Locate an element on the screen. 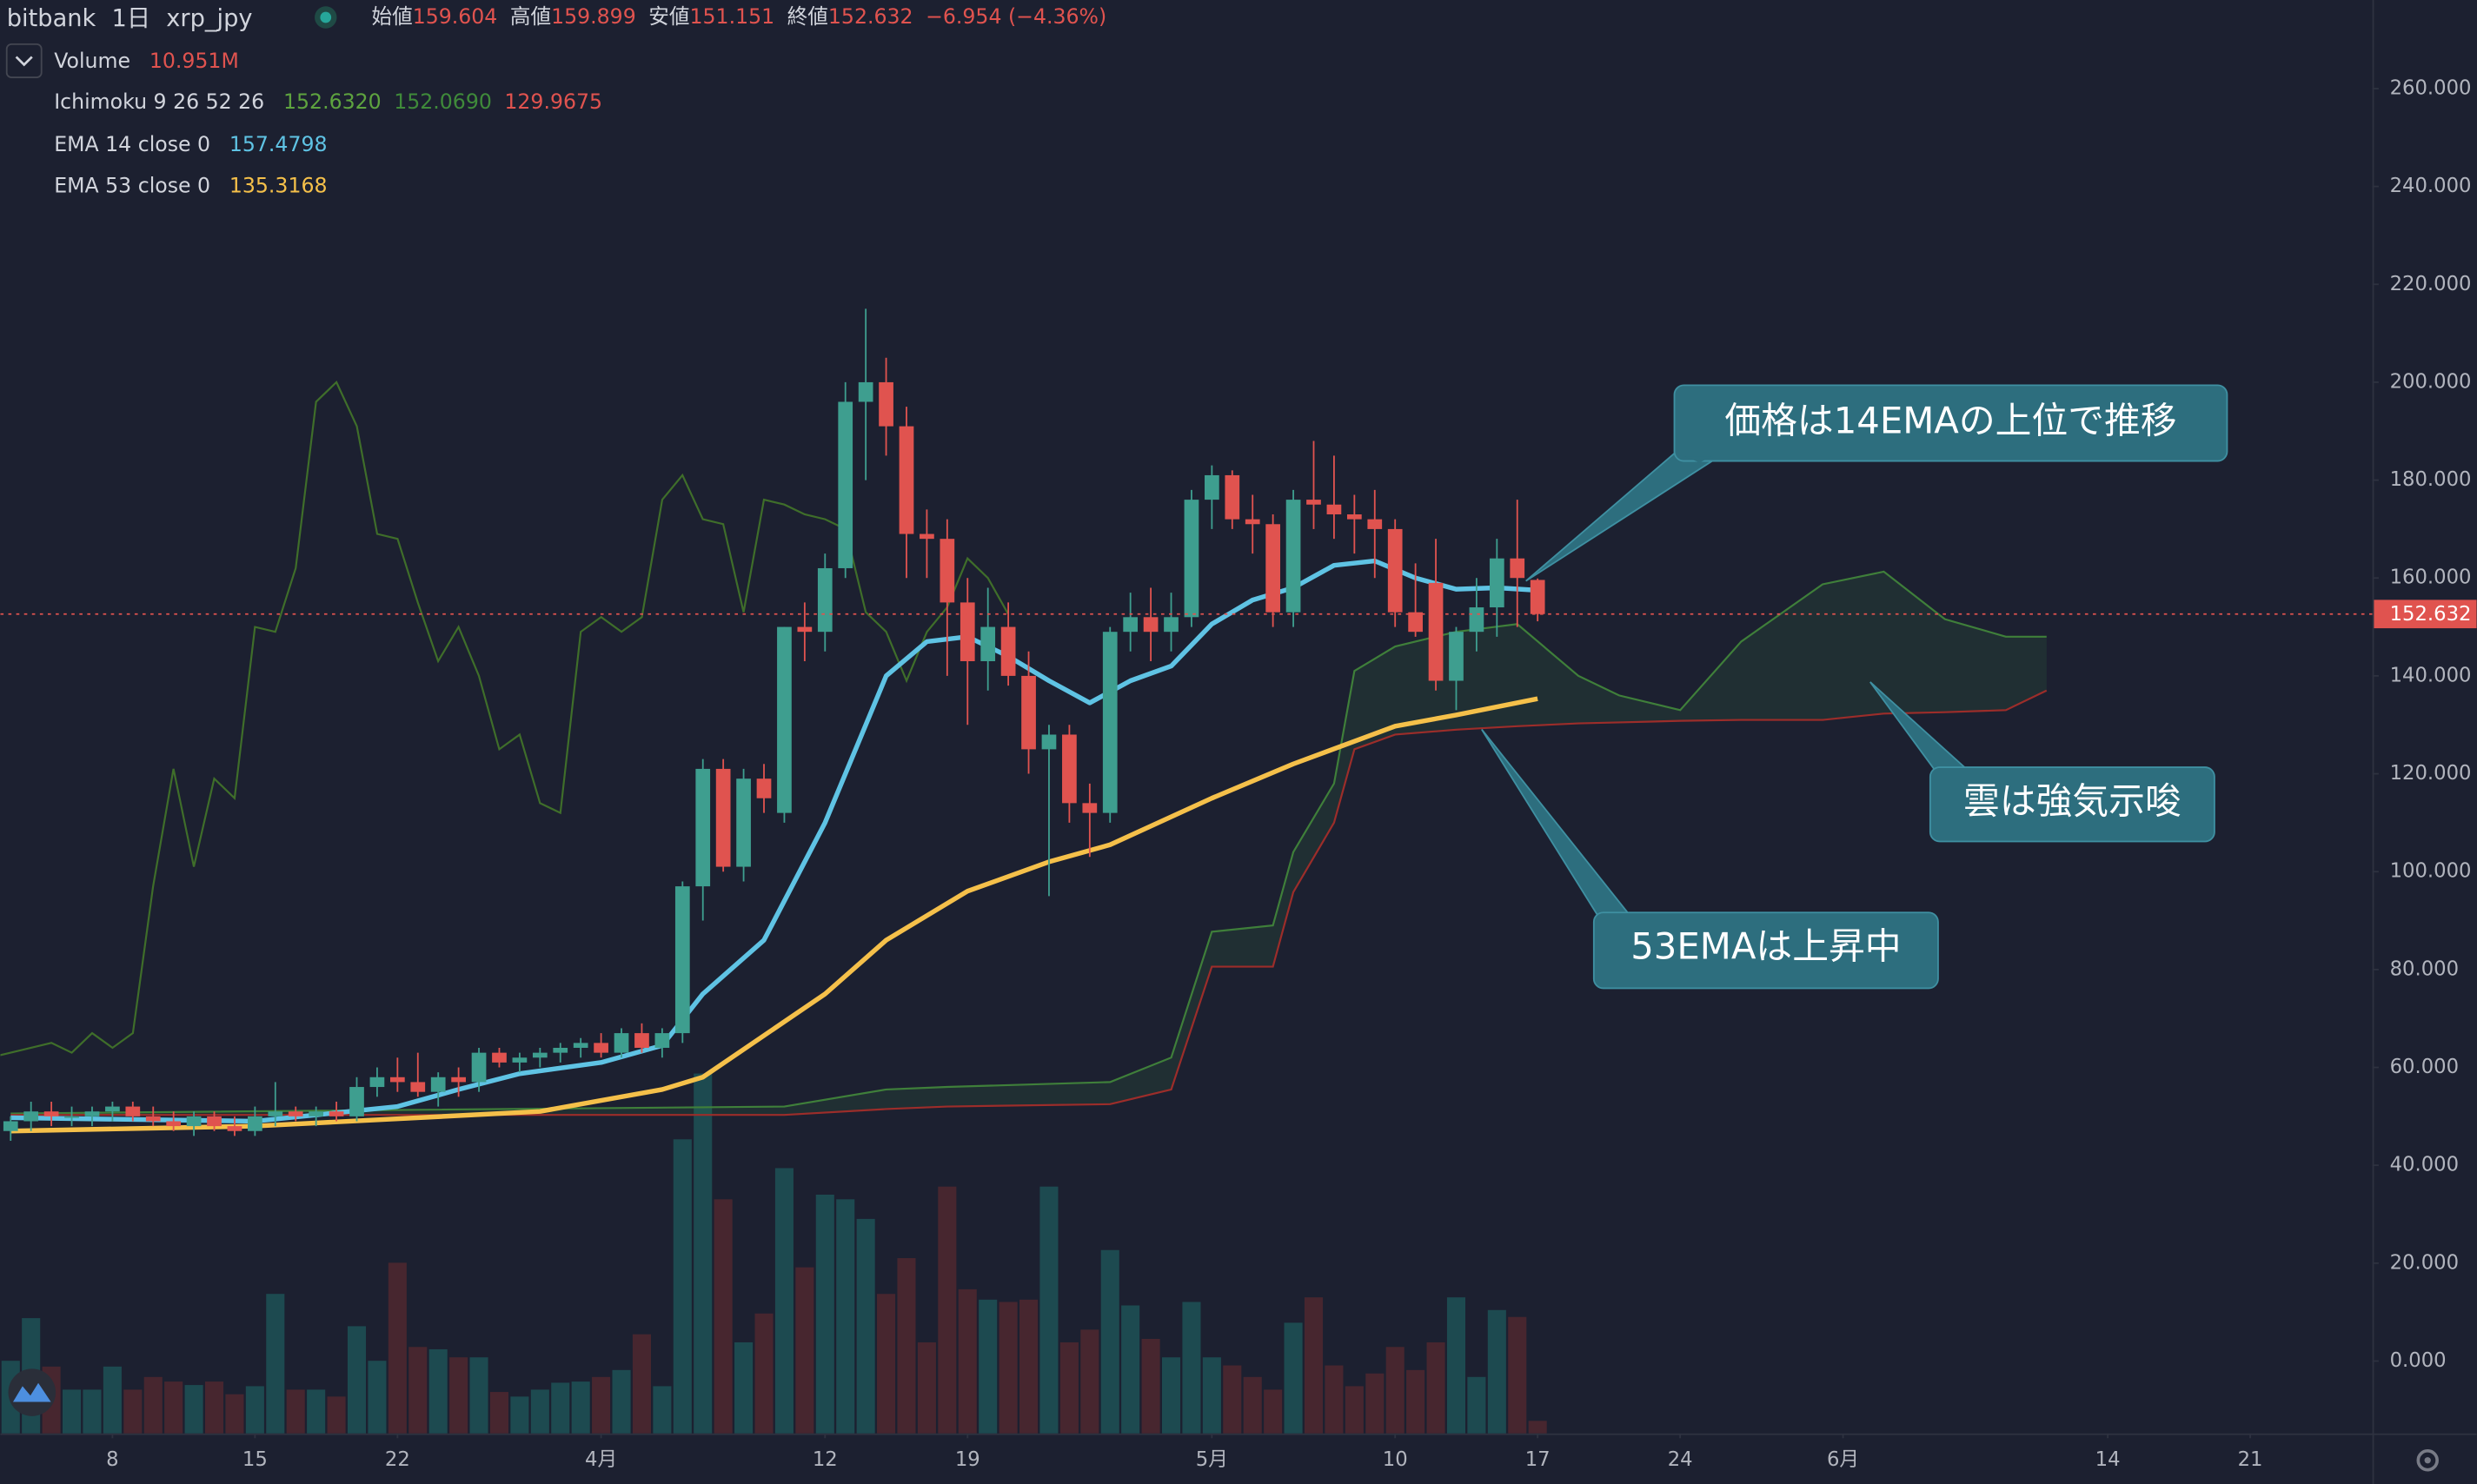 The image size is (2477, 1484). settings-dot is located at coordinates (2427, 1460).